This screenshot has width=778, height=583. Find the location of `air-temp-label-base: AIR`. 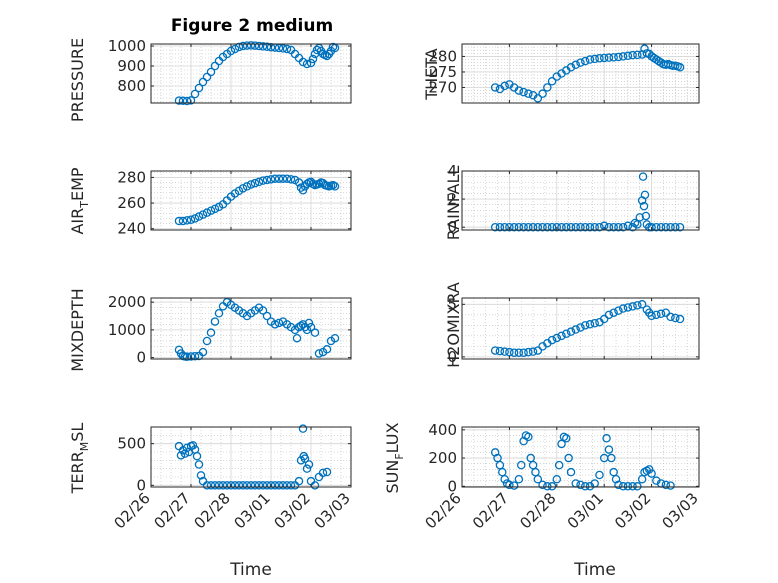

air-temp-label-base: AIR is located at coordinates (77, 221).